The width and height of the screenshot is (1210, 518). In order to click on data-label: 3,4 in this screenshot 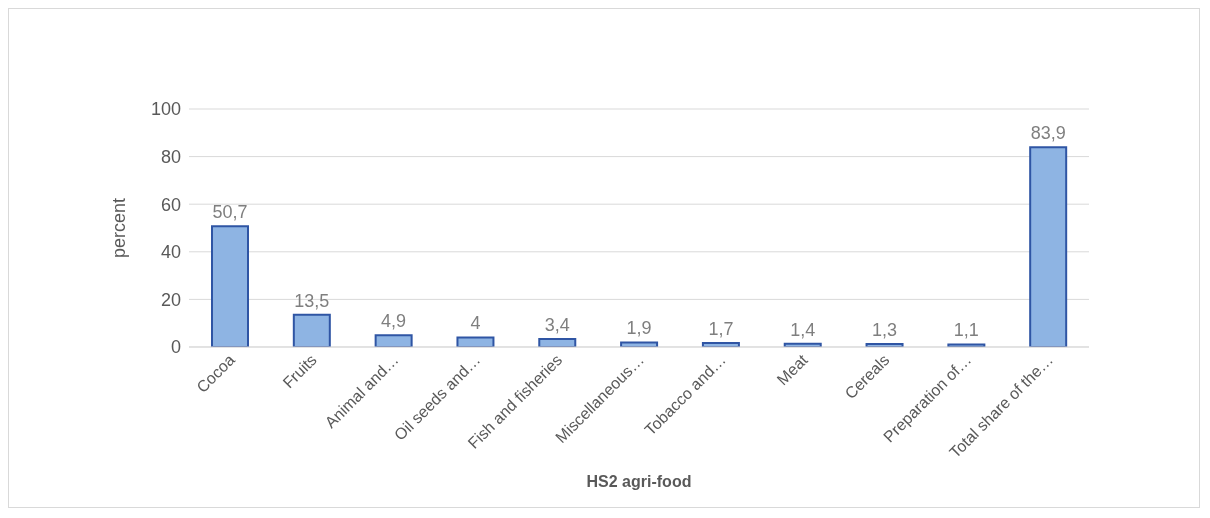, I will do `click(557, 324)`.